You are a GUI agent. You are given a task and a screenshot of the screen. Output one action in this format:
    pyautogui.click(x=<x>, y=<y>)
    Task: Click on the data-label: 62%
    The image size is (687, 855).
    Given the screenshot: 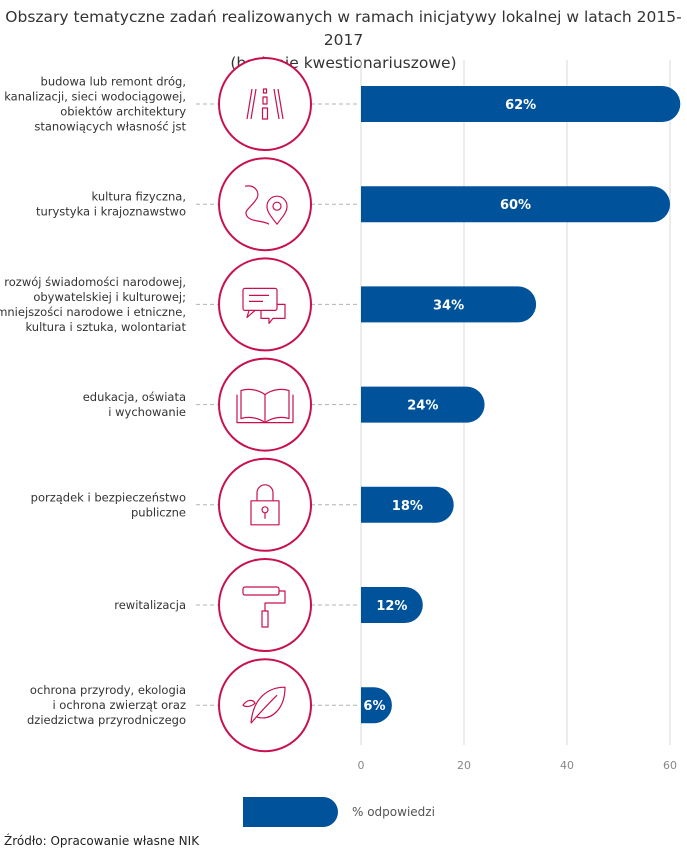 What is the action you would take?
    pyautogui.click(x=520, y=105)
    